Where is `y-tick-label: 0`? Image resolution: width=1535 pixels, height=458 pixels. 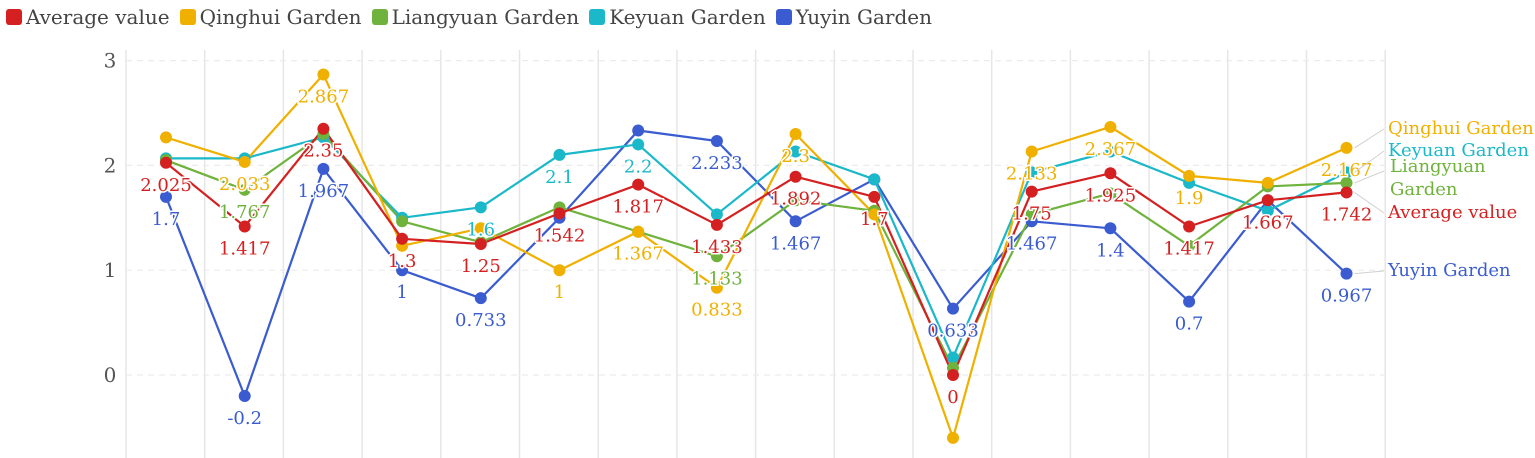
y-tick-label: 0 is located at coordinates (110, 375).